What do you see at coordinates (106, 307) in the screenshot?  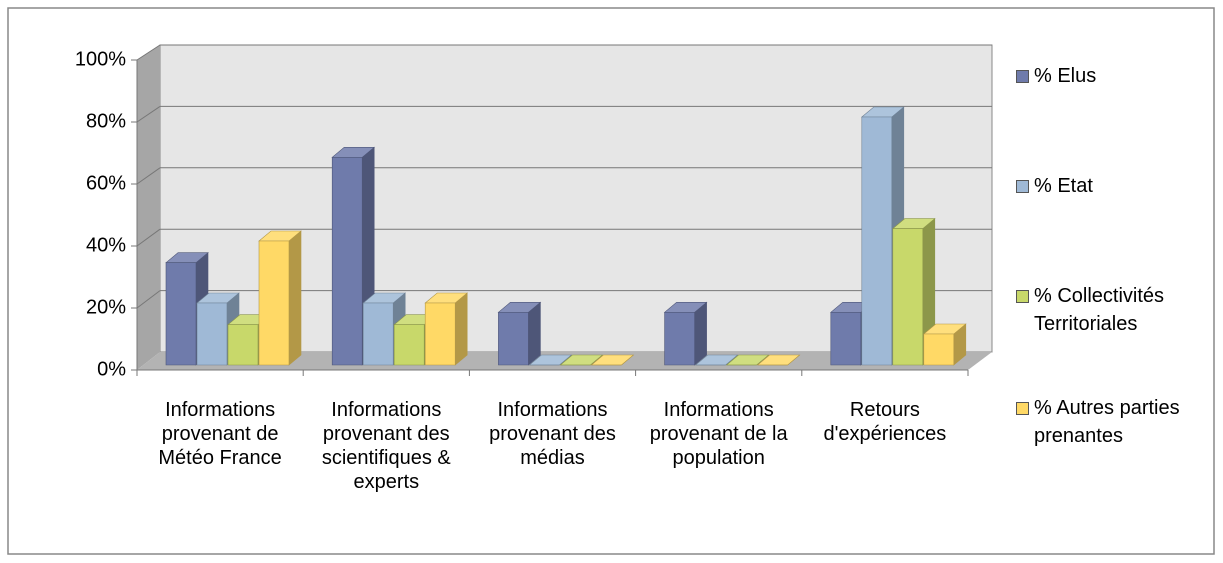 I see `y-tick-label: 20%` at bounding box center [106, 307].